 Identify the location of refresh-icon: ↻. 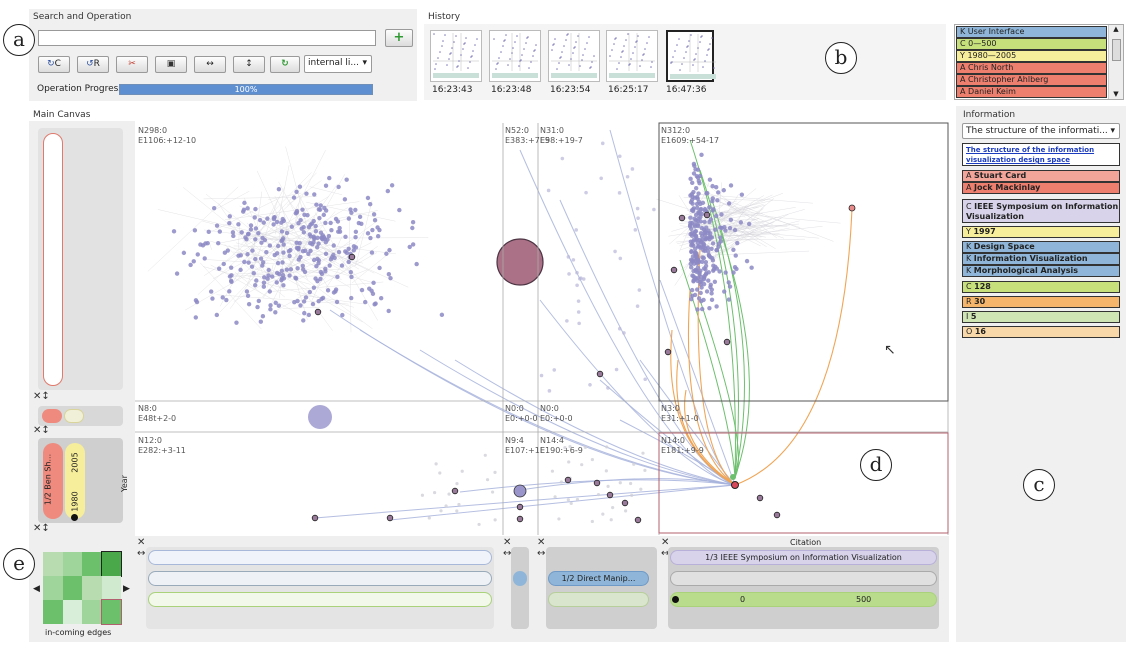
(285, 64).